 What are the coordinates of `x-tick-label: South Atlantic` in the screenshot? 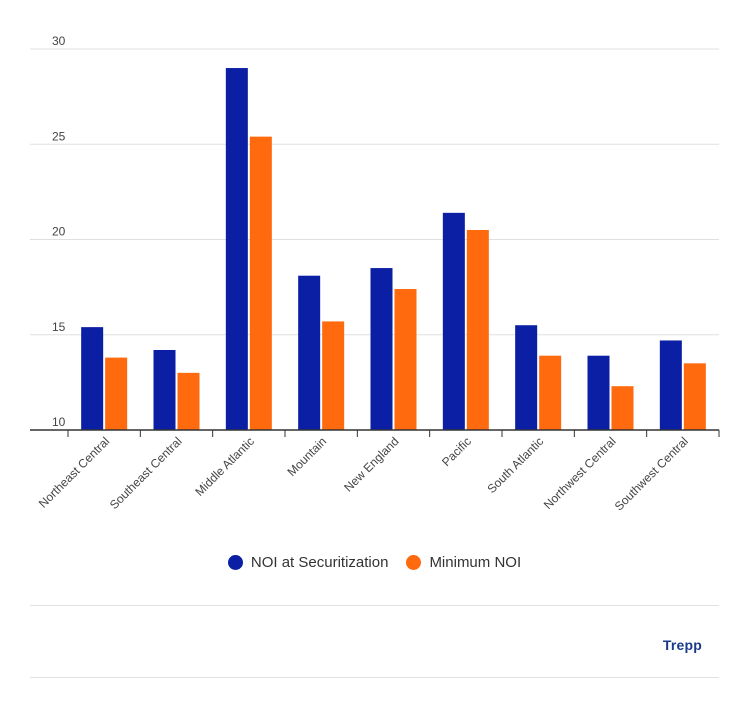 It's located at (515, 465).